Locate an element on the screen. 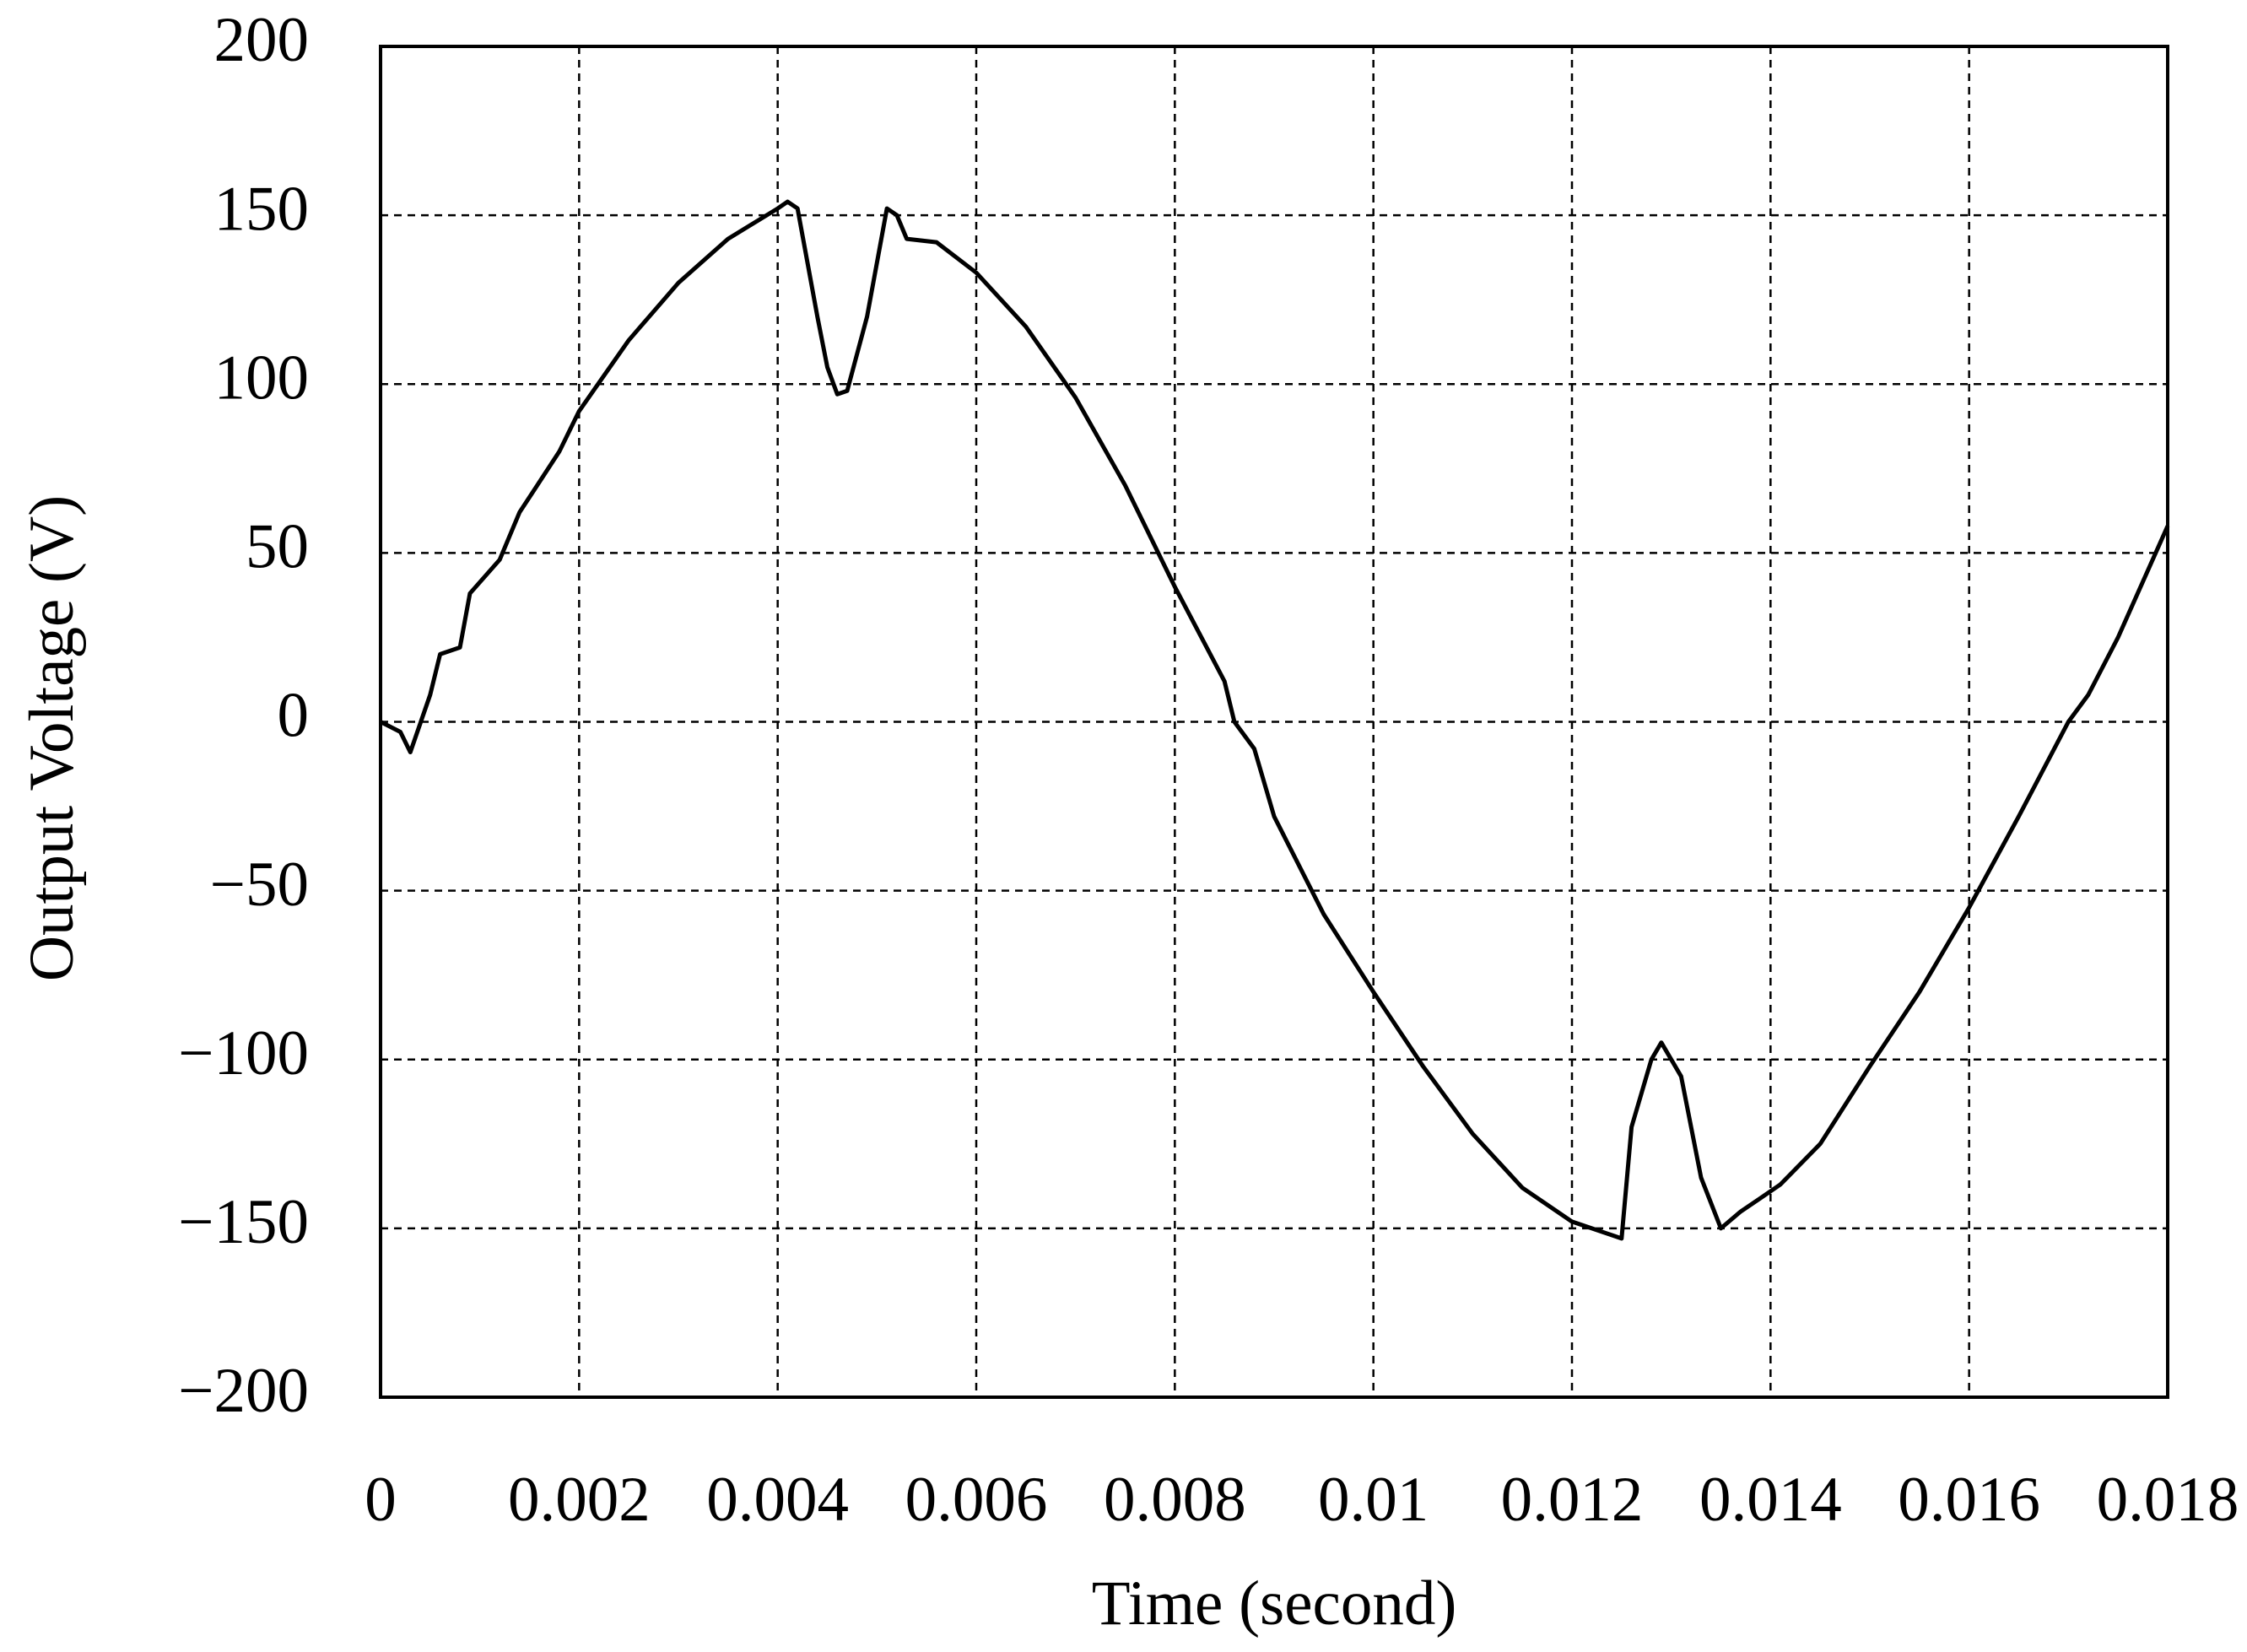 The width and height of the screenshot is (2247, 1652). y-tick-label: 150 is located at coordinates (262, 209).